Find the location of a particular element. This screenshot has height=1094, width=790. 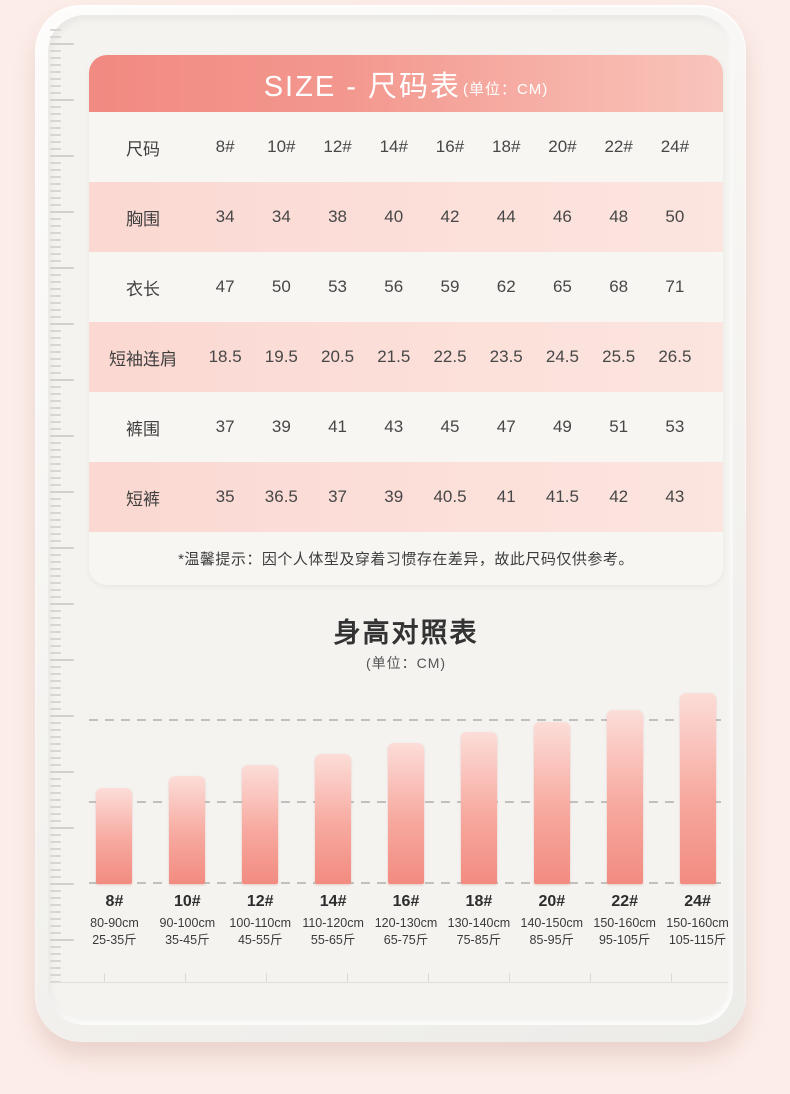

bar-height-range-label: 110-120cm is located at coordinates (333, 923).